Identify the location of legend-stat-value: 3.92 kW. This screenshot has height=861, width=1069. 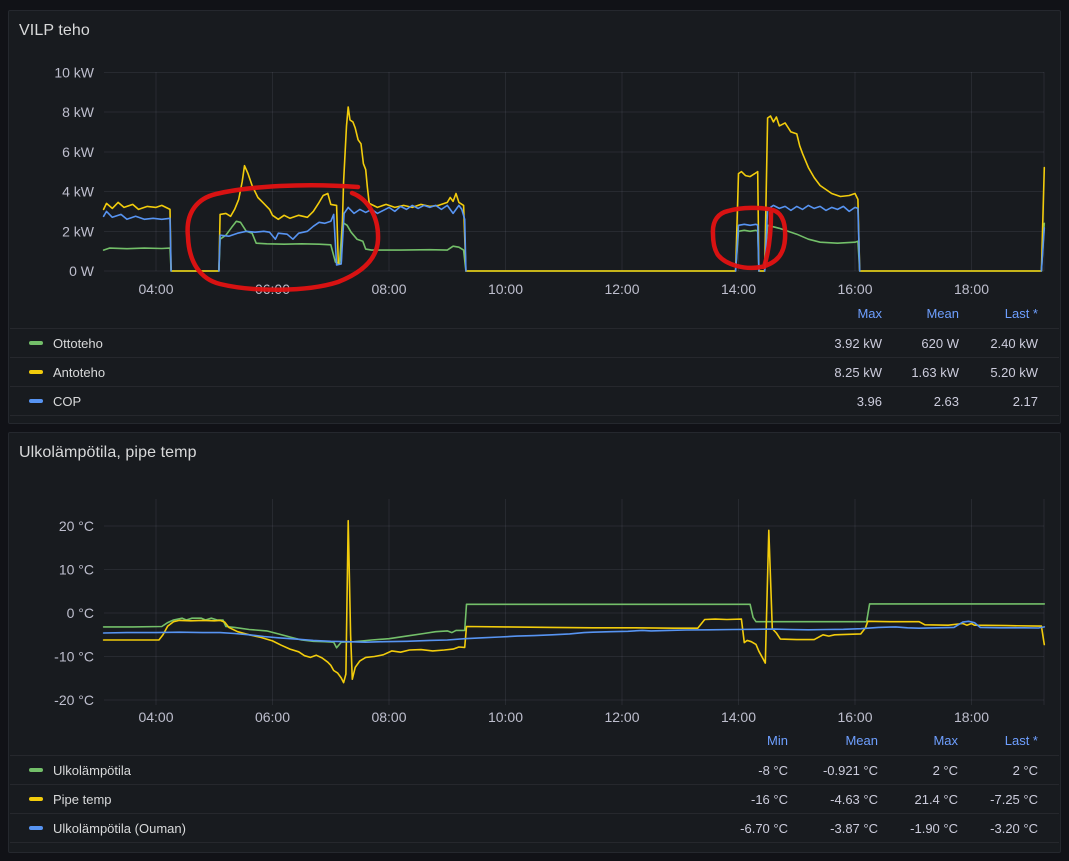
(858, 343).